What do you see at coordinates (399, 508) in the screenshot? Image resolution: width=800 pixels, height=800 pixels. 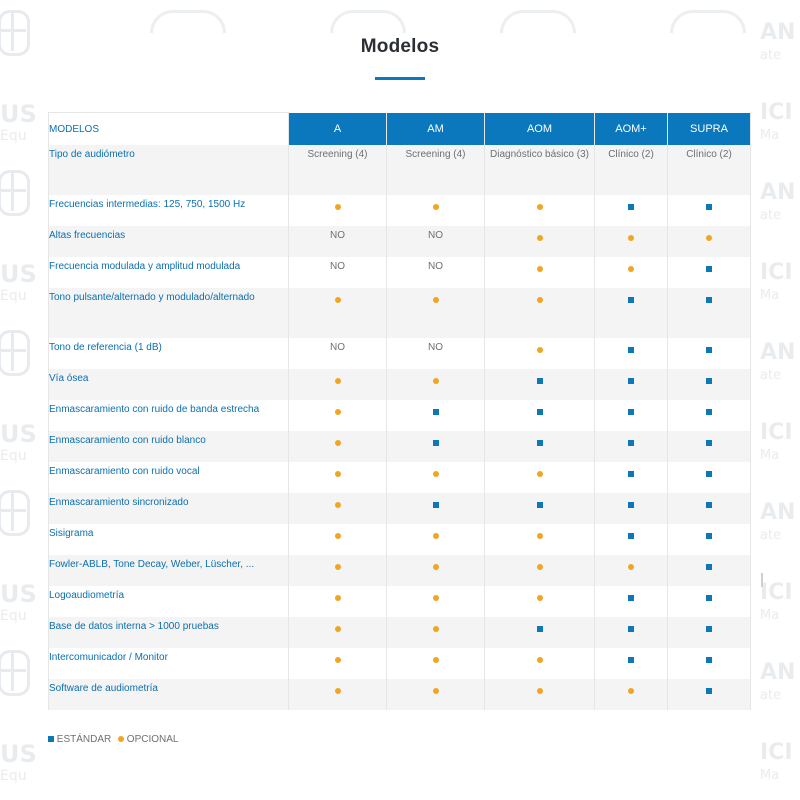 I see `table-row: Enmascaramiento sincronizado` at bounding box center [399, 508].